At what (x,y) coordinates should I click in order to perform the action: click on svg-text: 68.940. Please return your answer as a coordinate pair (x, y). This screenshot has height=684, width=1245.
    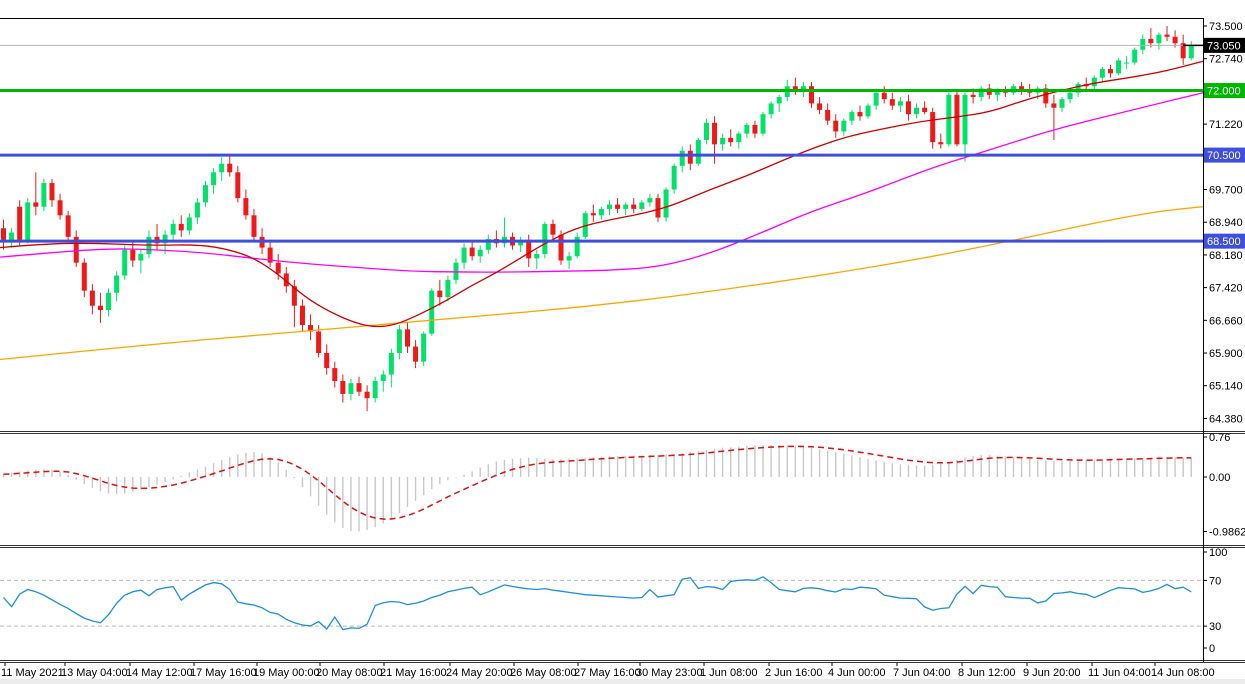
    Looking at the image, I should click on (1226, 223).